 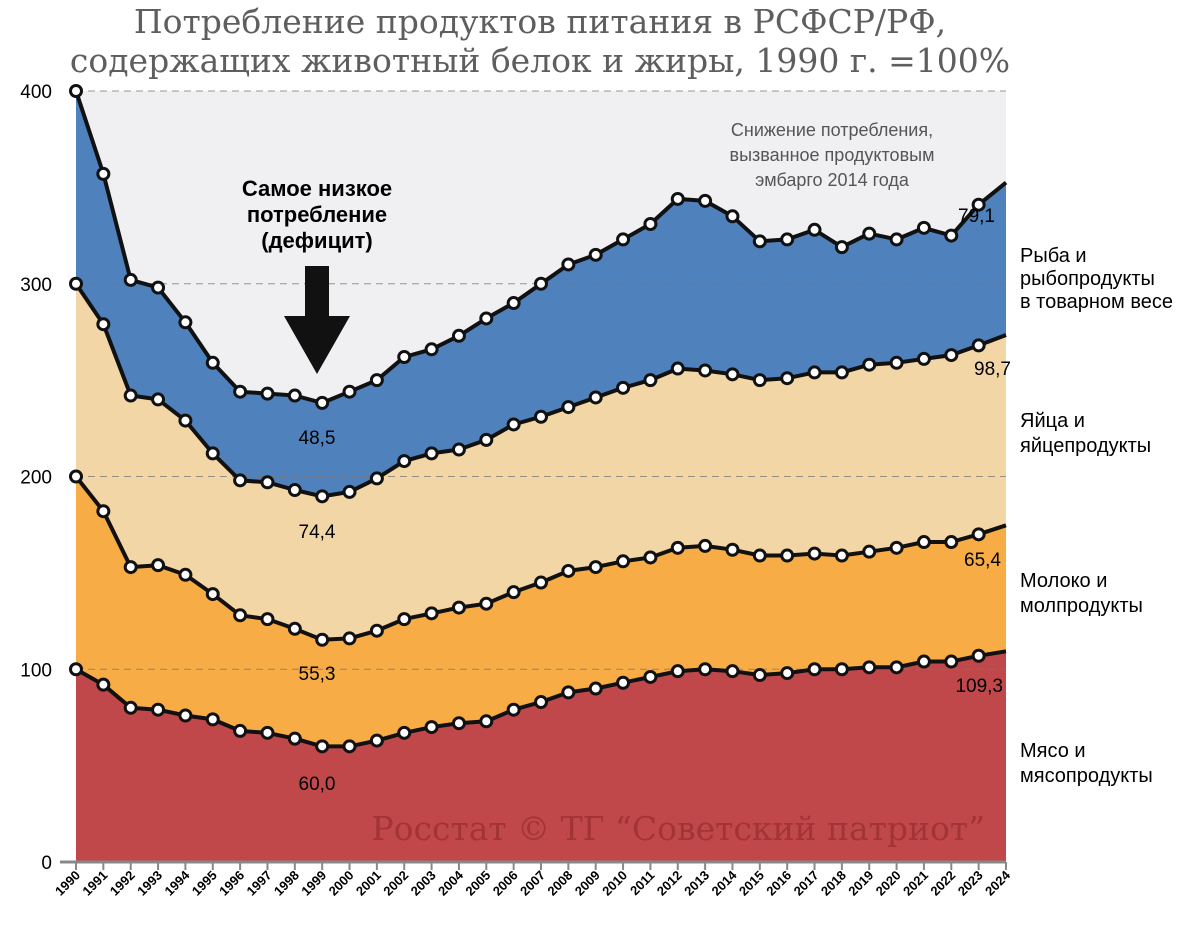 What do you see at coordinates (316, 240) in the screenshot?
I see `annotation-deficit-line-3: (дефицит)` at bounding box center [316, 240].